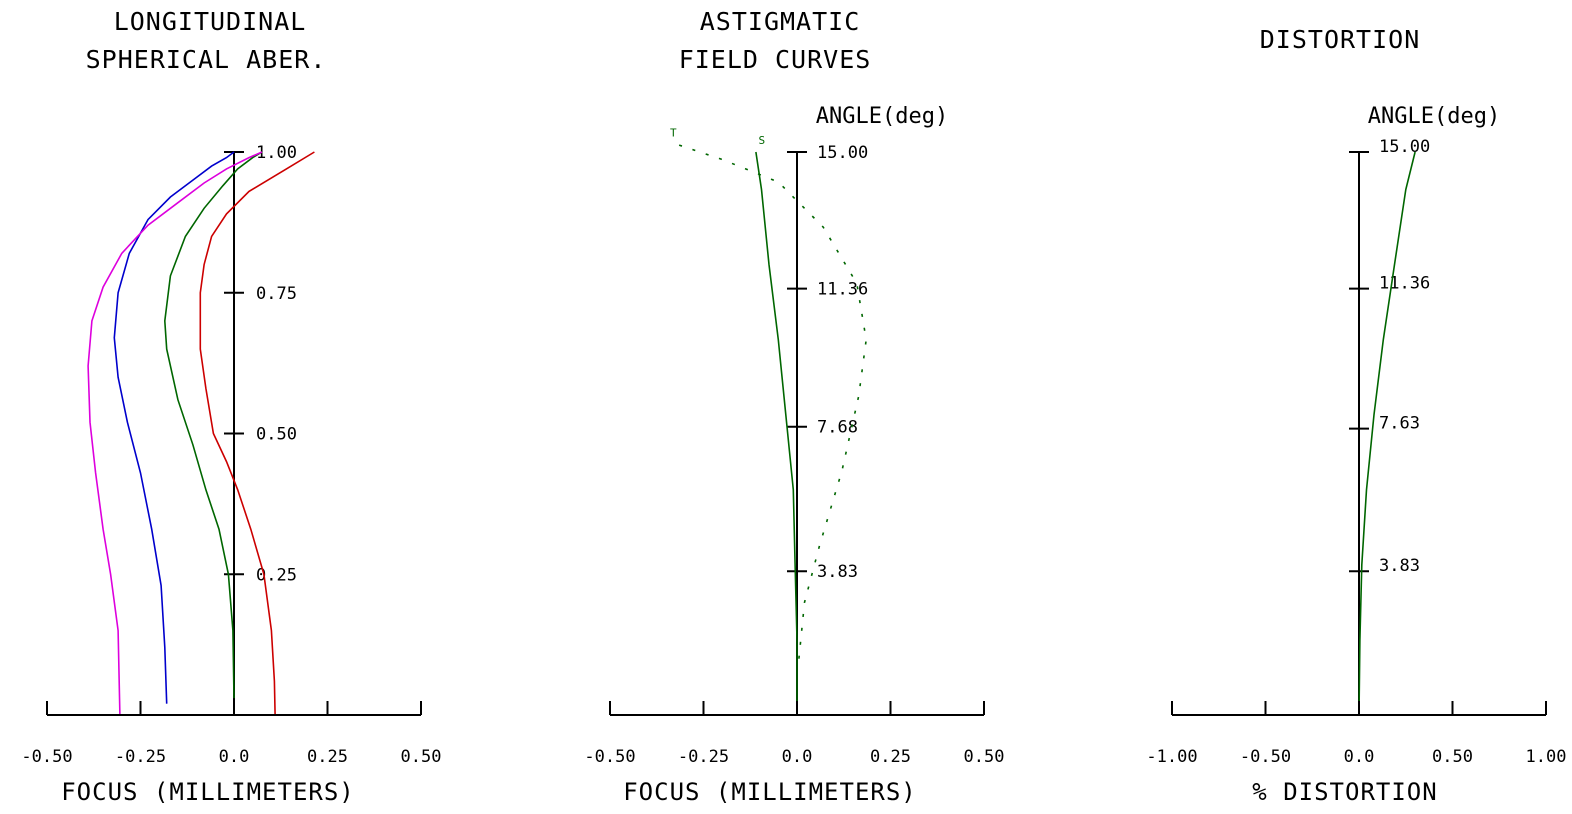 The height and width of the screenshot is (814, 1572). Describe the element at coordinates (609, 757) in the screenshot. I see `astigmatic-x-tick-label: -0.50` at that location.